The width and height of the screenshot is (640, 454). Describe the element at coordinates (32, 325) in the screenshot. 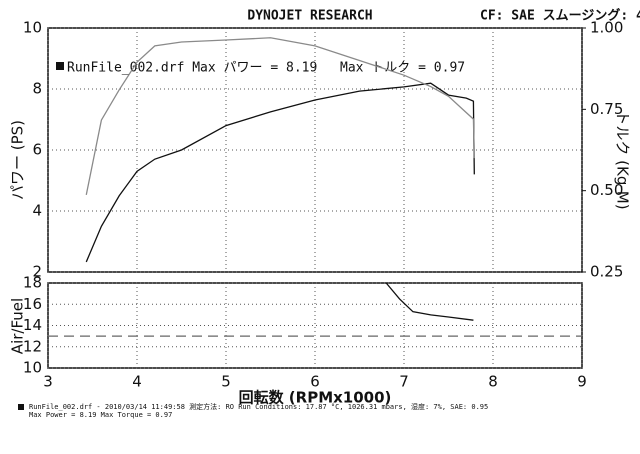

I see `y-tick-label: 14` at that location.